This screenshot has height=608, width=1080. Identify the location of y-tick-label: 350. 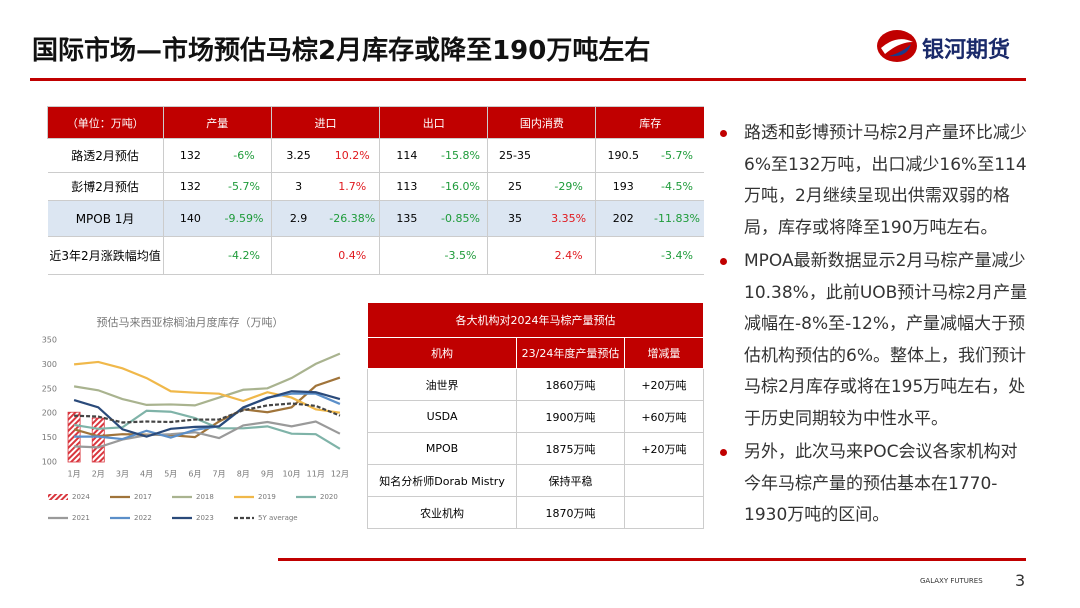
(49, 340).